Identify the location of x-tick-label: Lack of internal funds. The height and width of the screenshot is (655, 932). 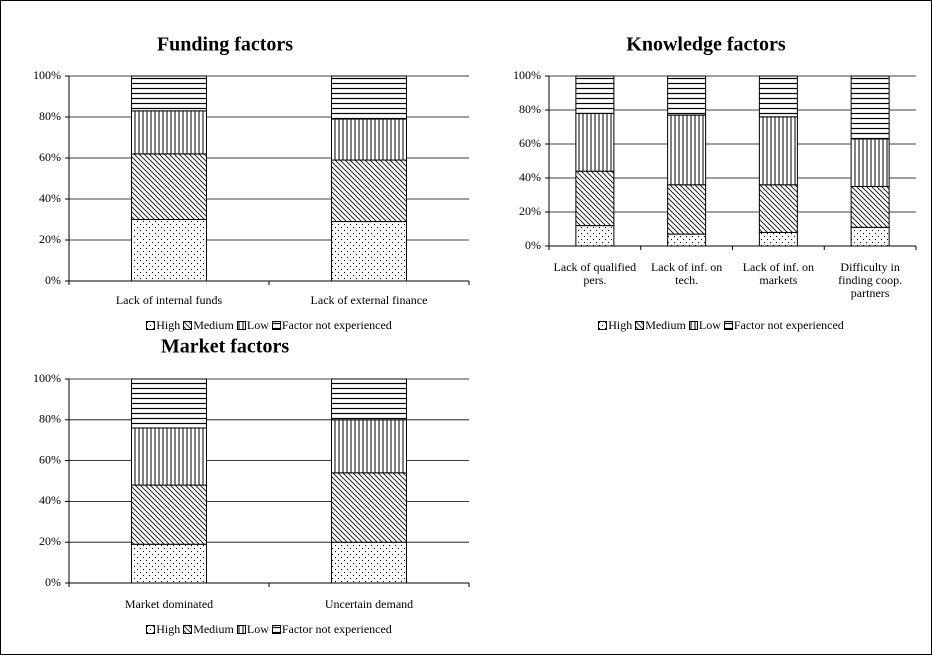
(169, 300).